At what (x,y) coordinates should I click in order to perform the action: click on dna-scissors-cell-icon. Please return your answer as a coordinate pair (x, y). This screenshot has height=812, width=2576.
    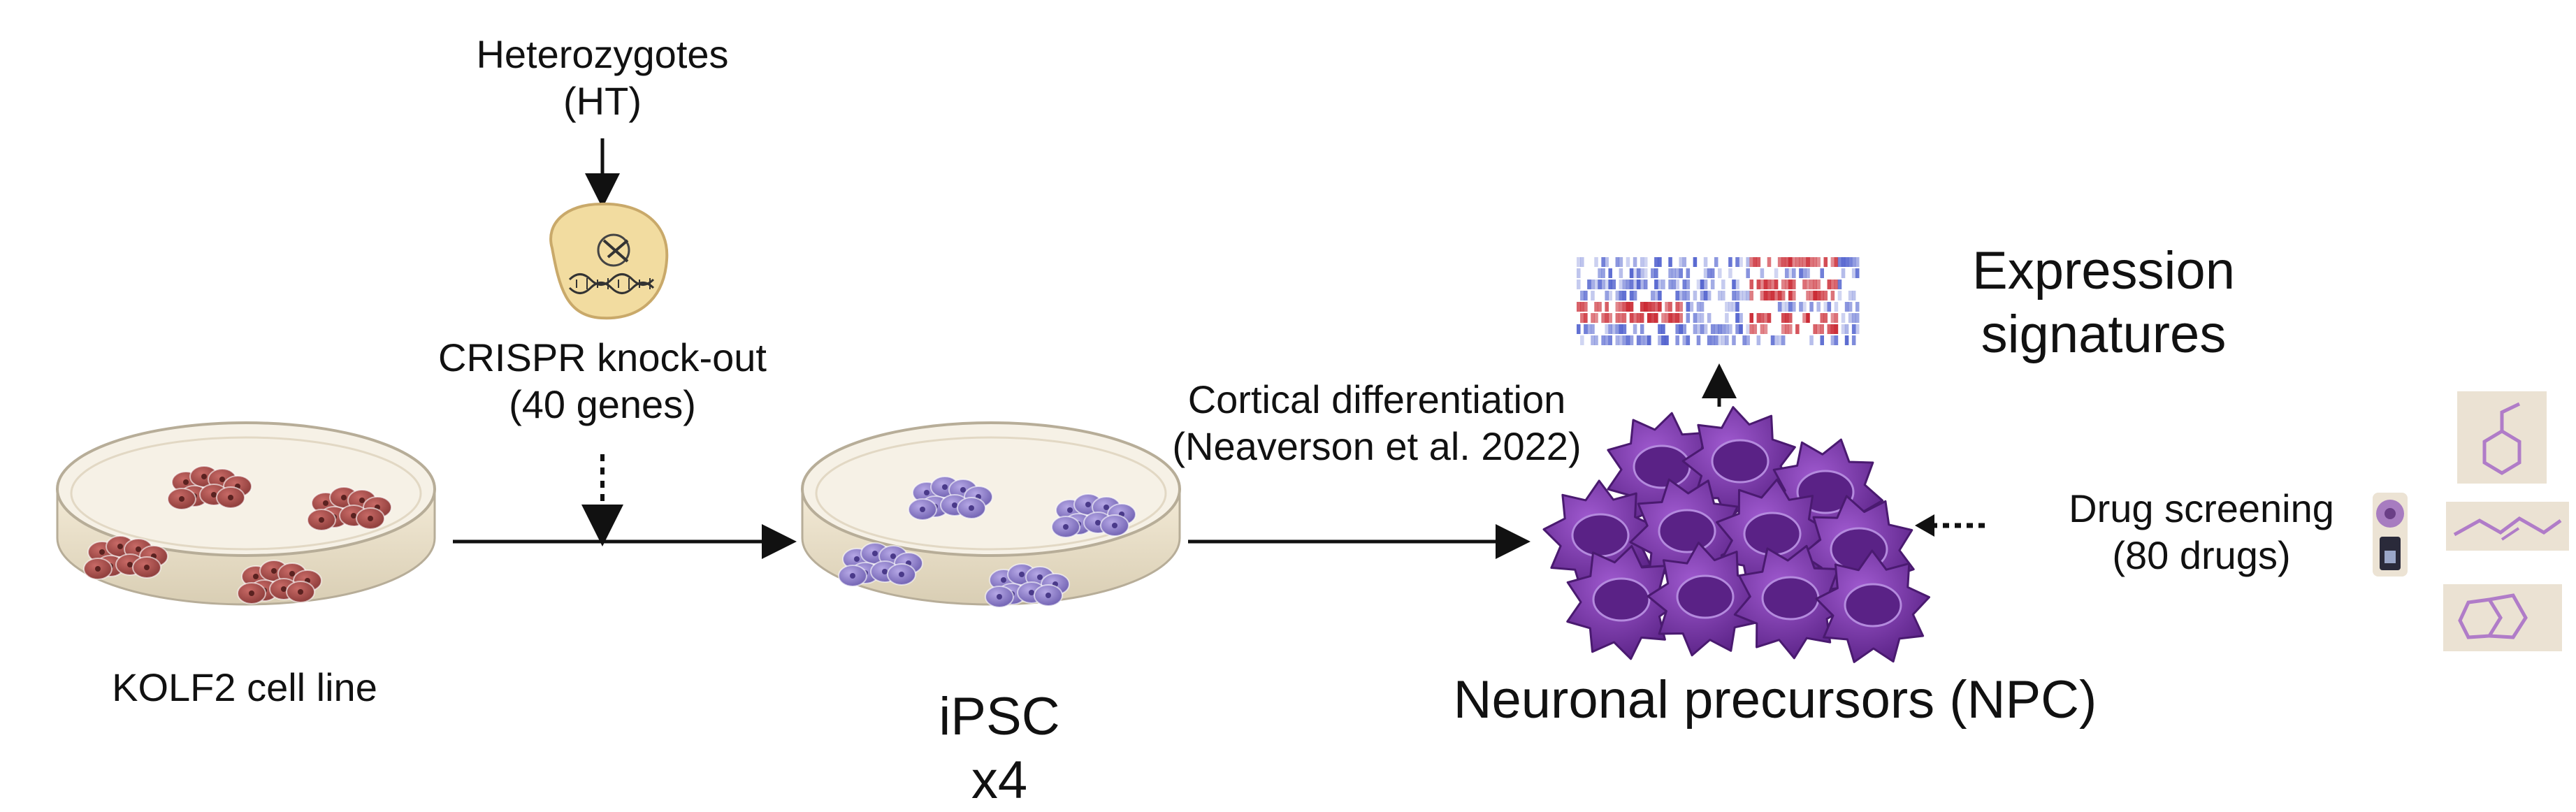
    Looking at the image, I should click on (609, 261).